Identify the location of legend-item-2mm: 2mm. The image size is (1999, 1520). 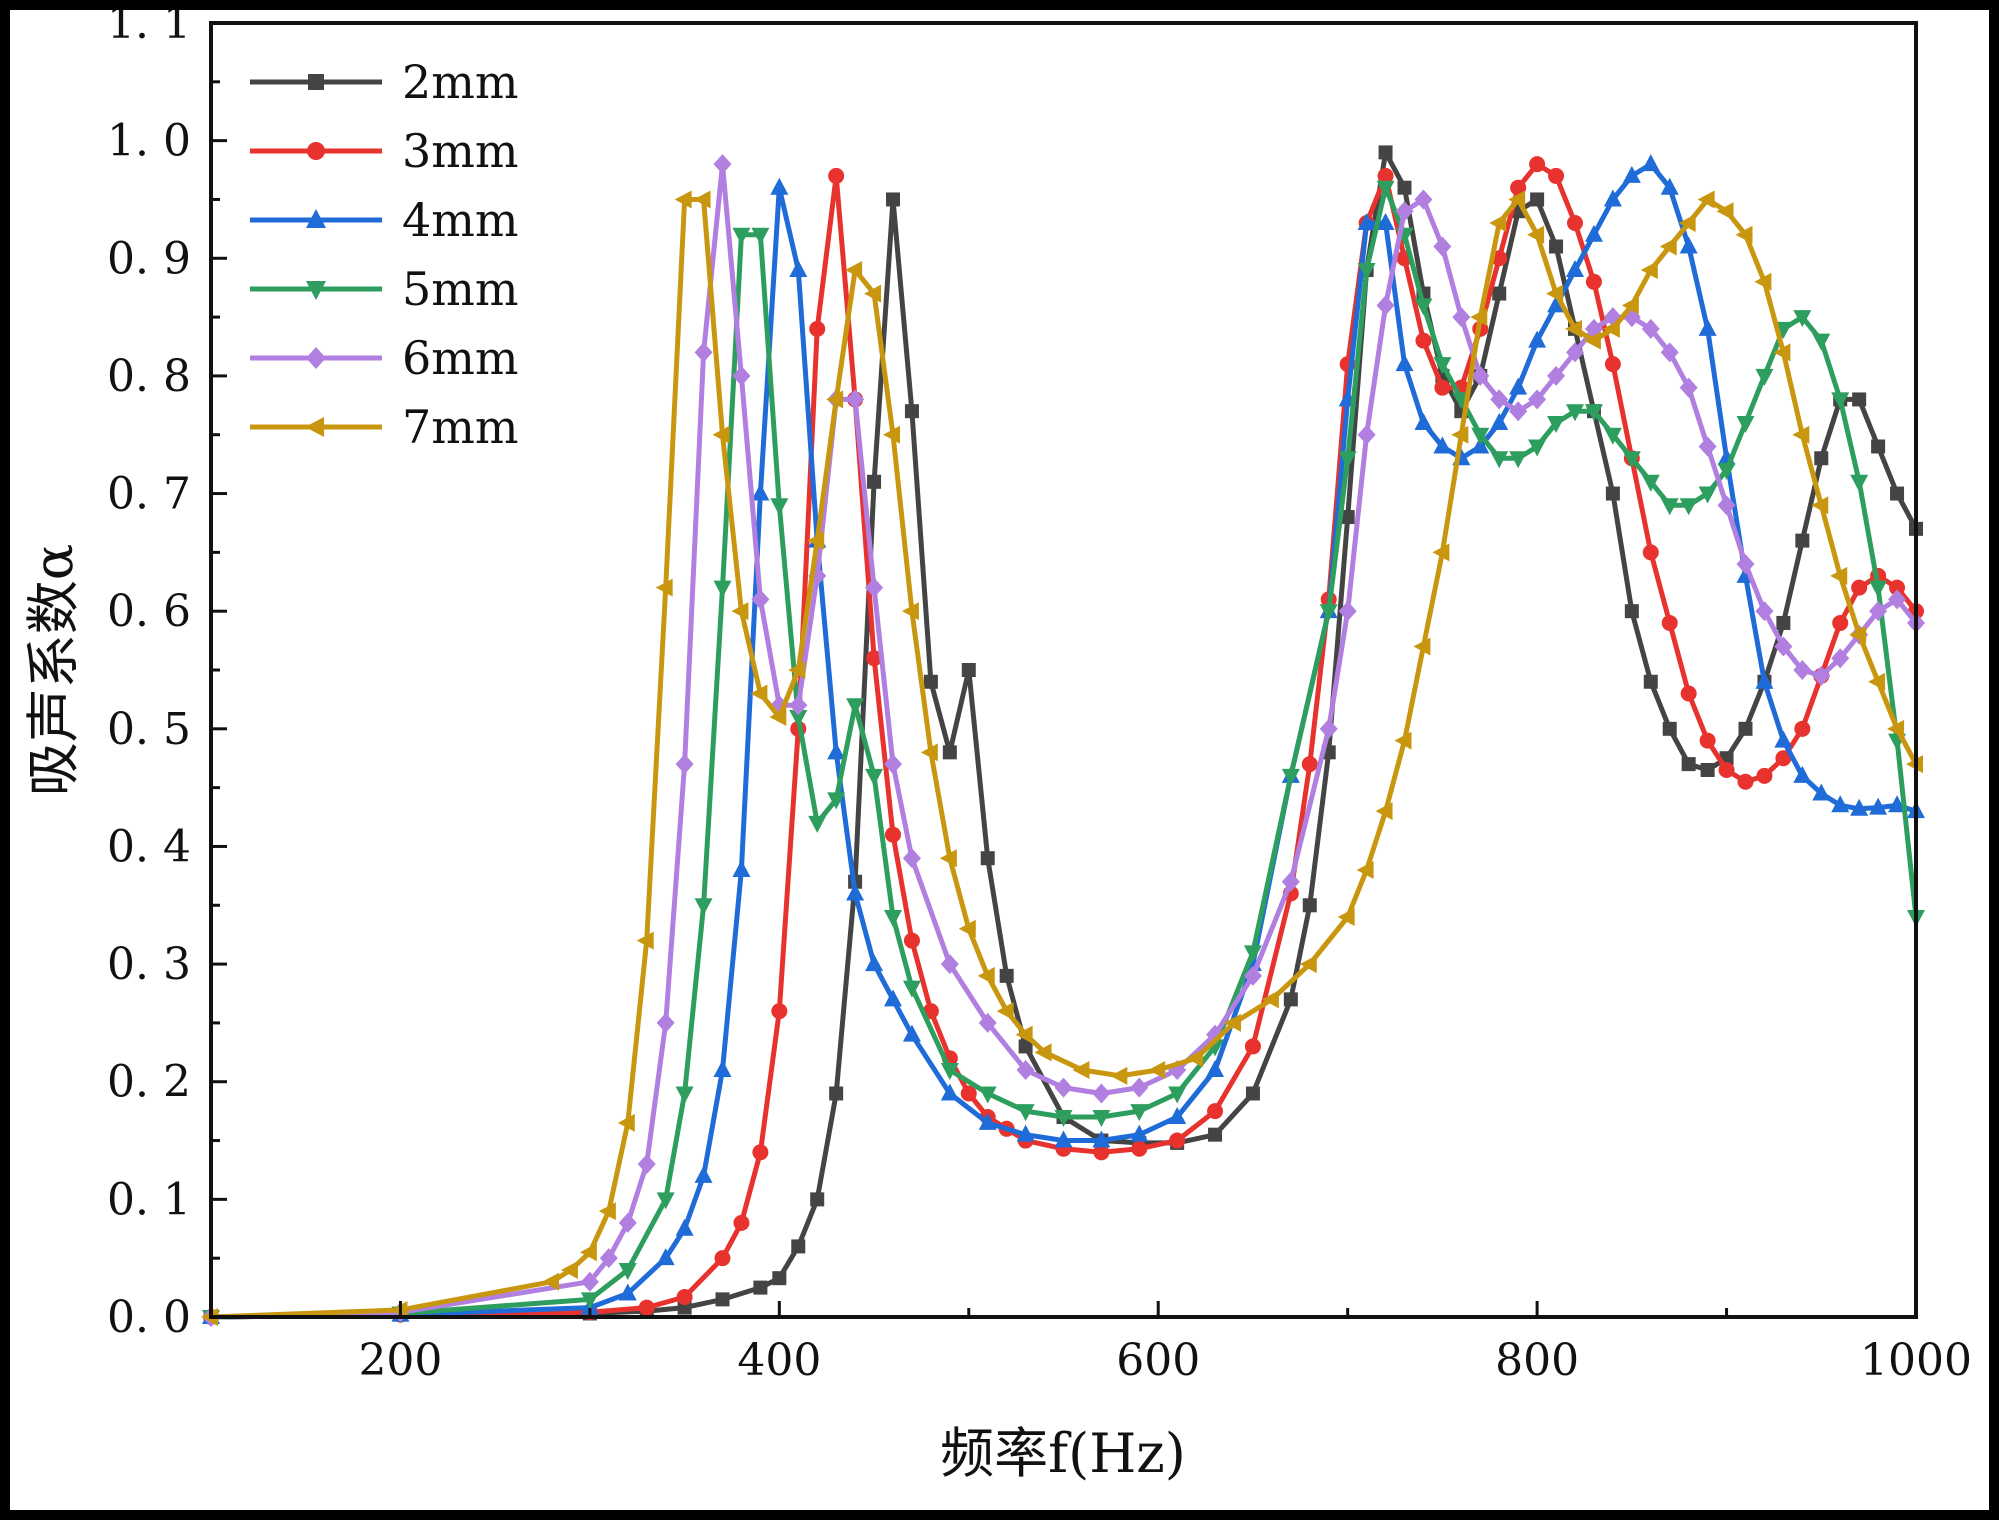
(384, 82).